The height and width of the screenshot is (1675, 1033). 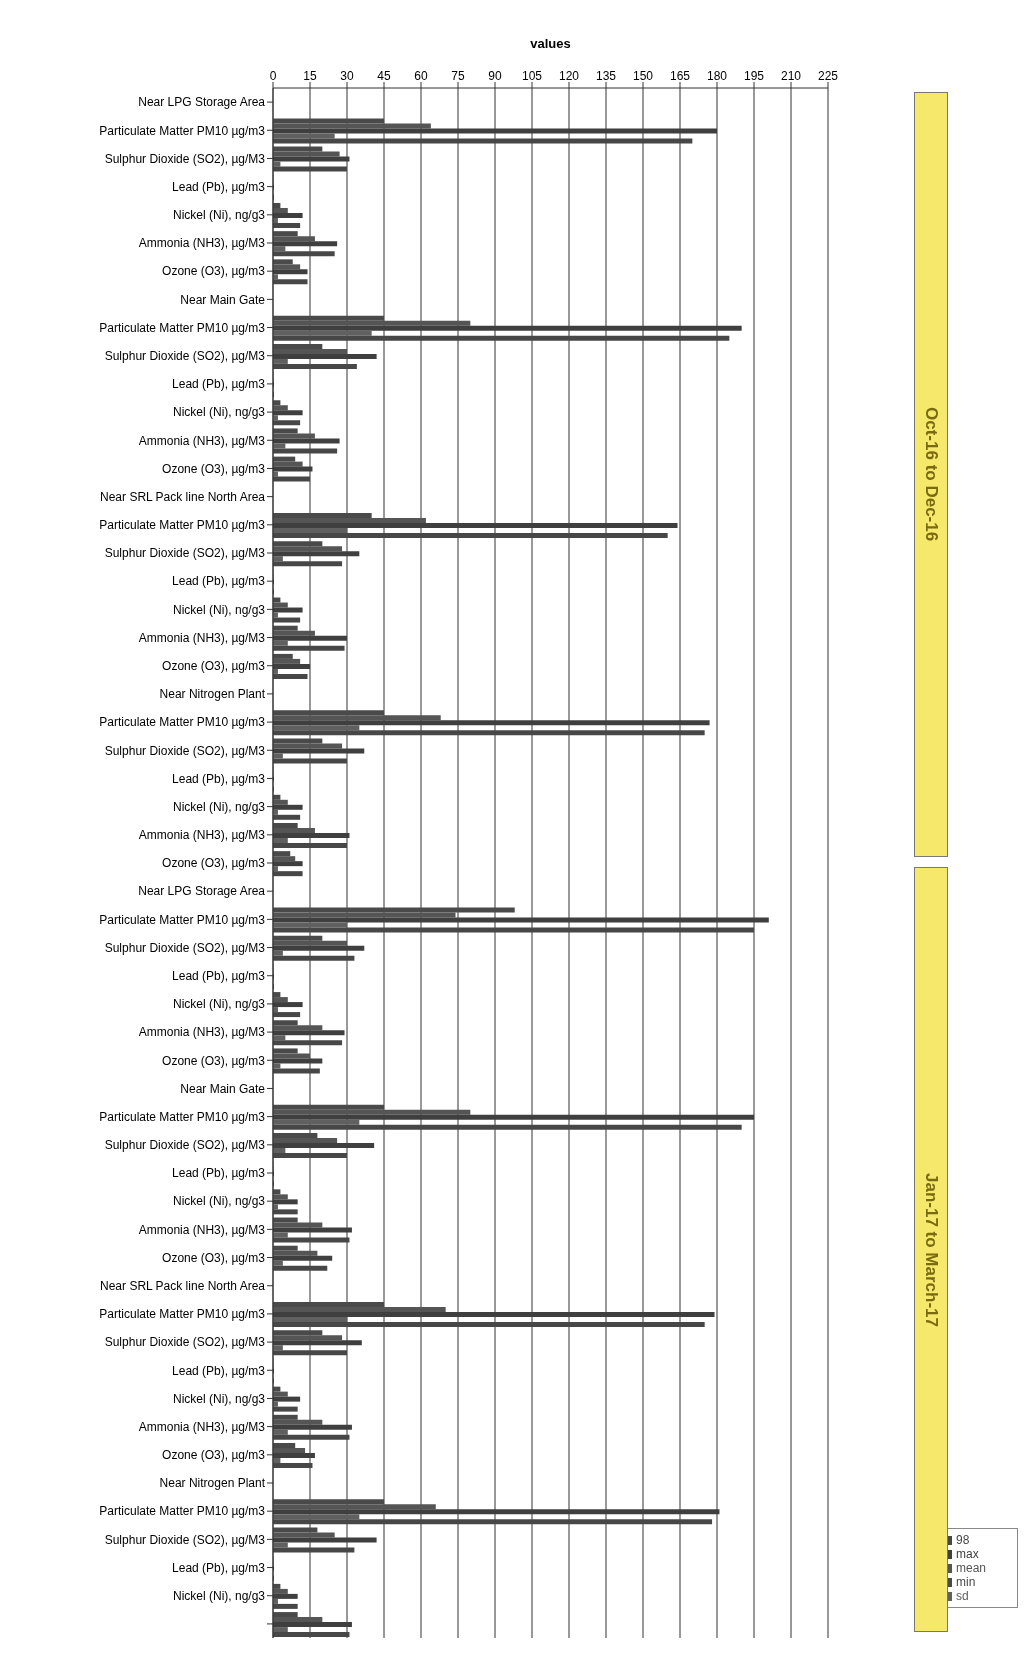 I want to click on x-tick-label: 15, so click(x=310, y=76).